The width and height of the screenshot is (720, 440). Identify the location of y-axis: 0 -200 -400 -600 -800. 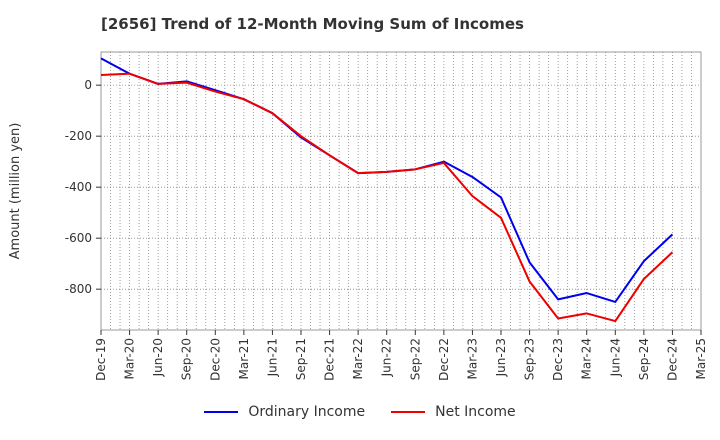
(83, 187).